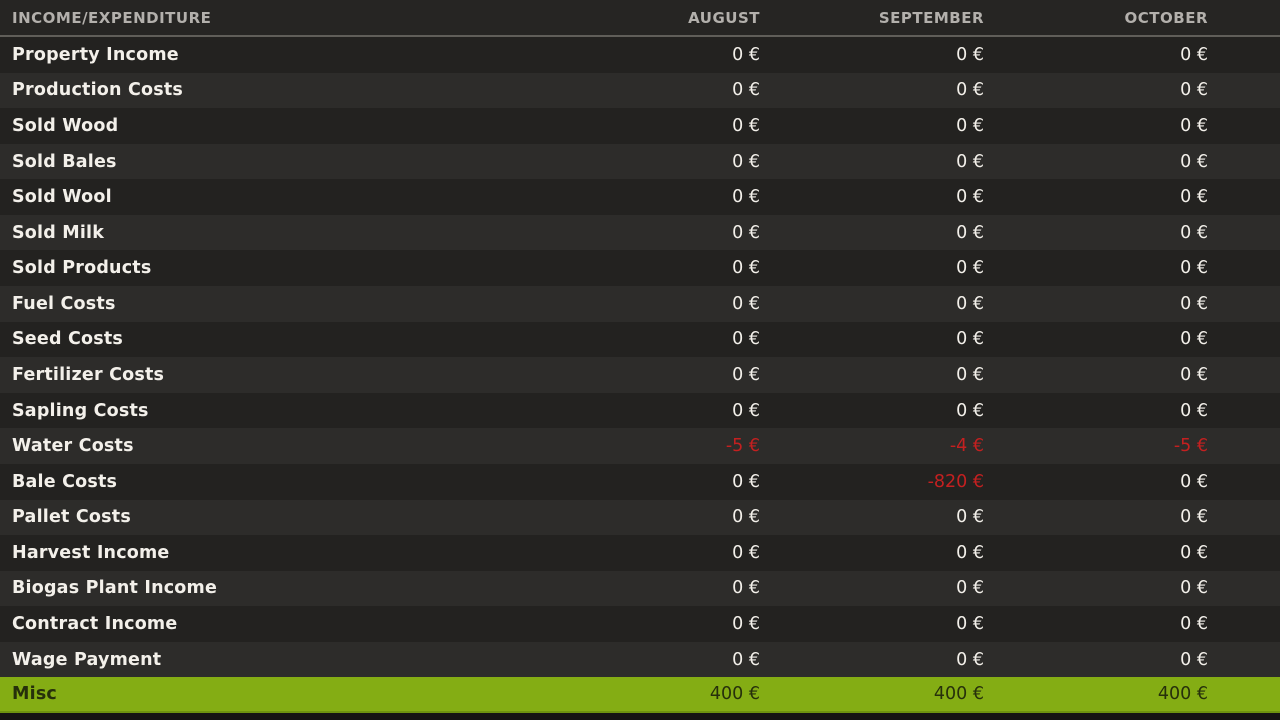 Image resolution: width=1280 pixels, height=720 pixels. Describe the element at coordinates (640, 624) in the screenshot. I see `table-row: Contract Income 0 € 0 € 0 €` at that location.